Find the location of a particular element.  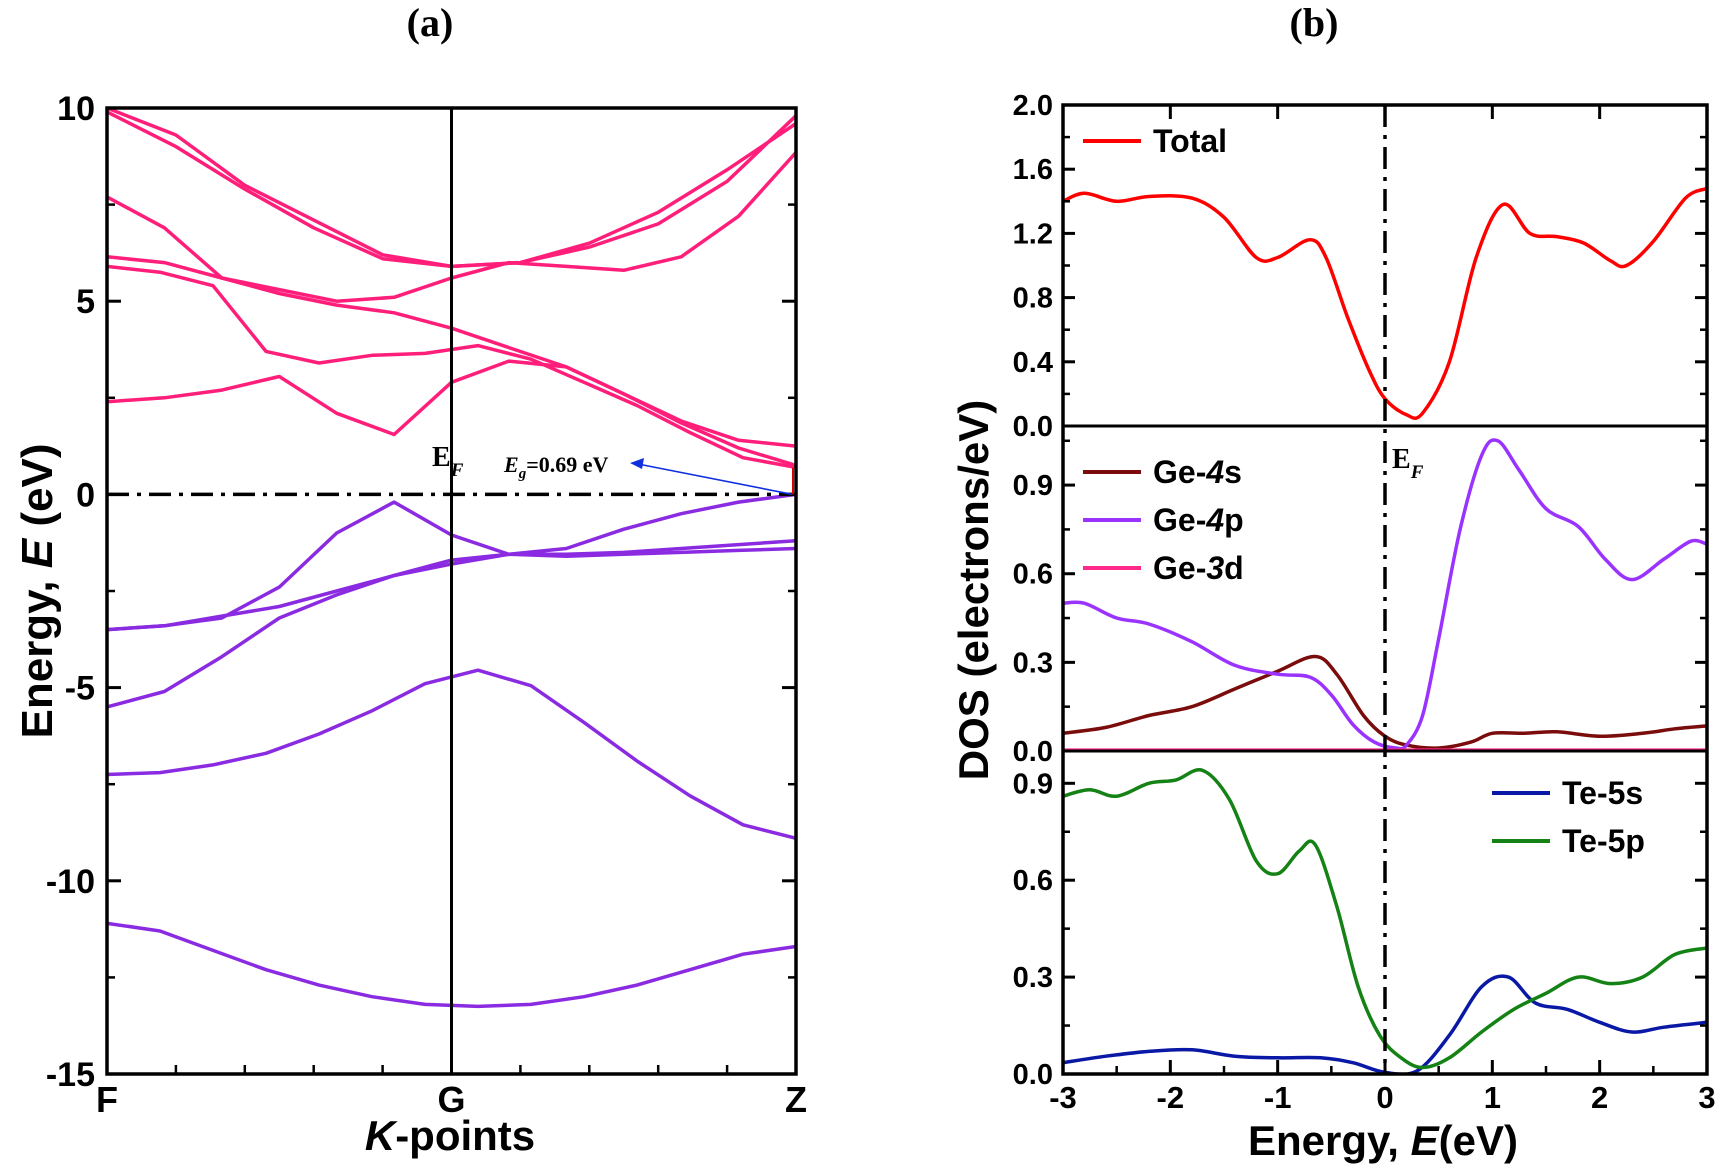

y-axis-label-b: DOS (electrons/eV) is located at coordinates (973, 590).